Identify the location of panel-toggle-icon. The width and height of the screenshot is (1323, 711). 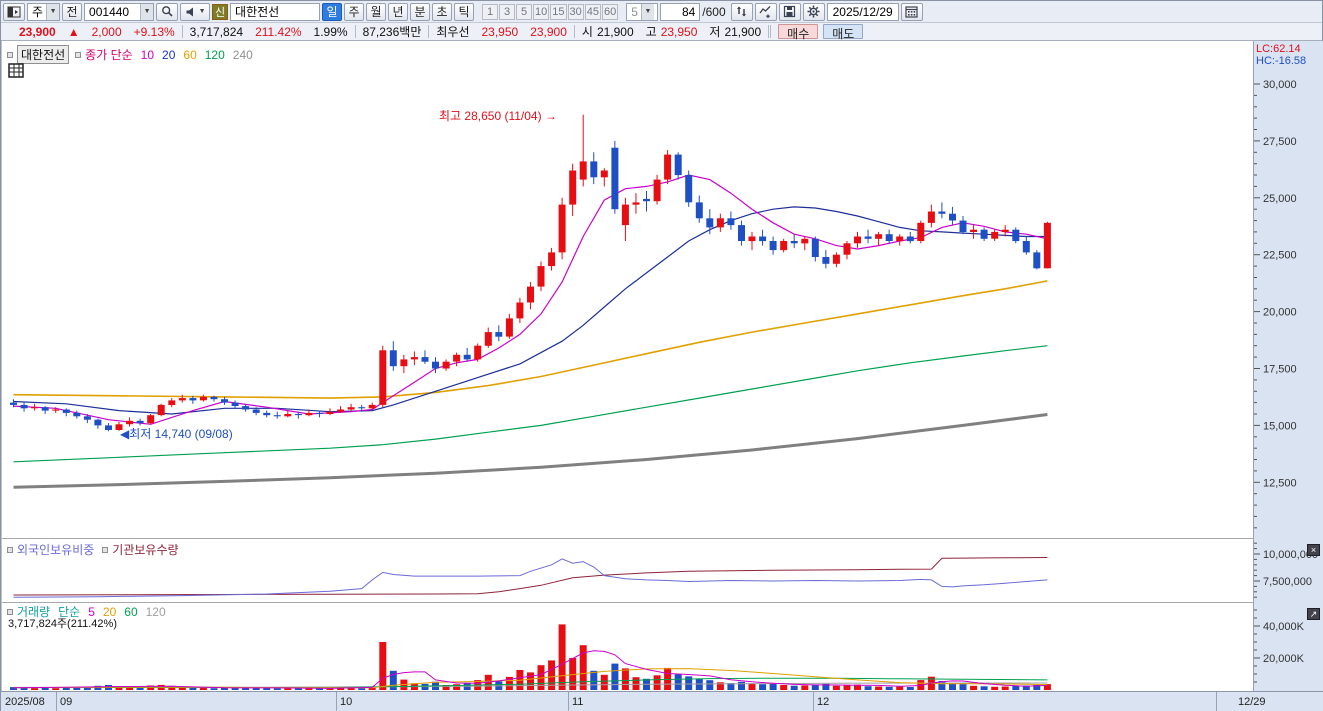
(14, 11).